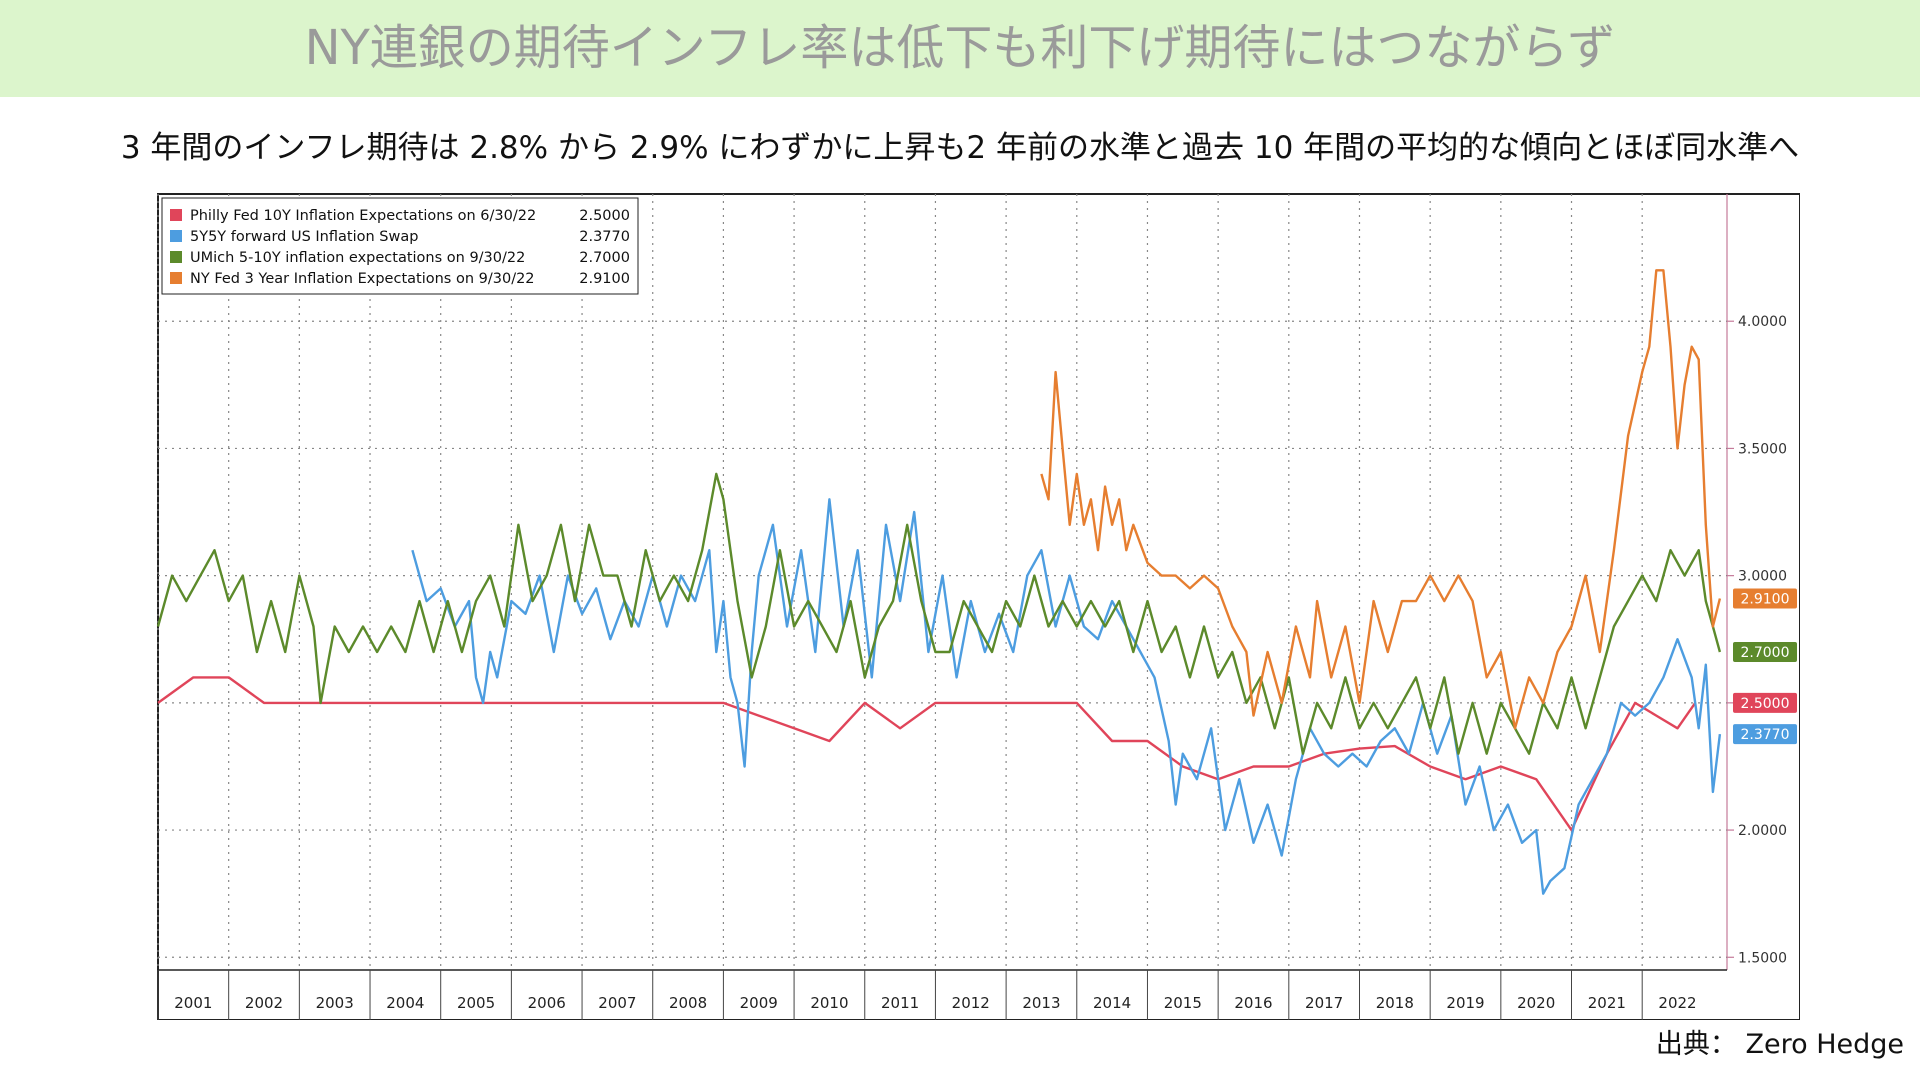  I want to click on legend-entry-value: 2.9100, so click(604, 279).